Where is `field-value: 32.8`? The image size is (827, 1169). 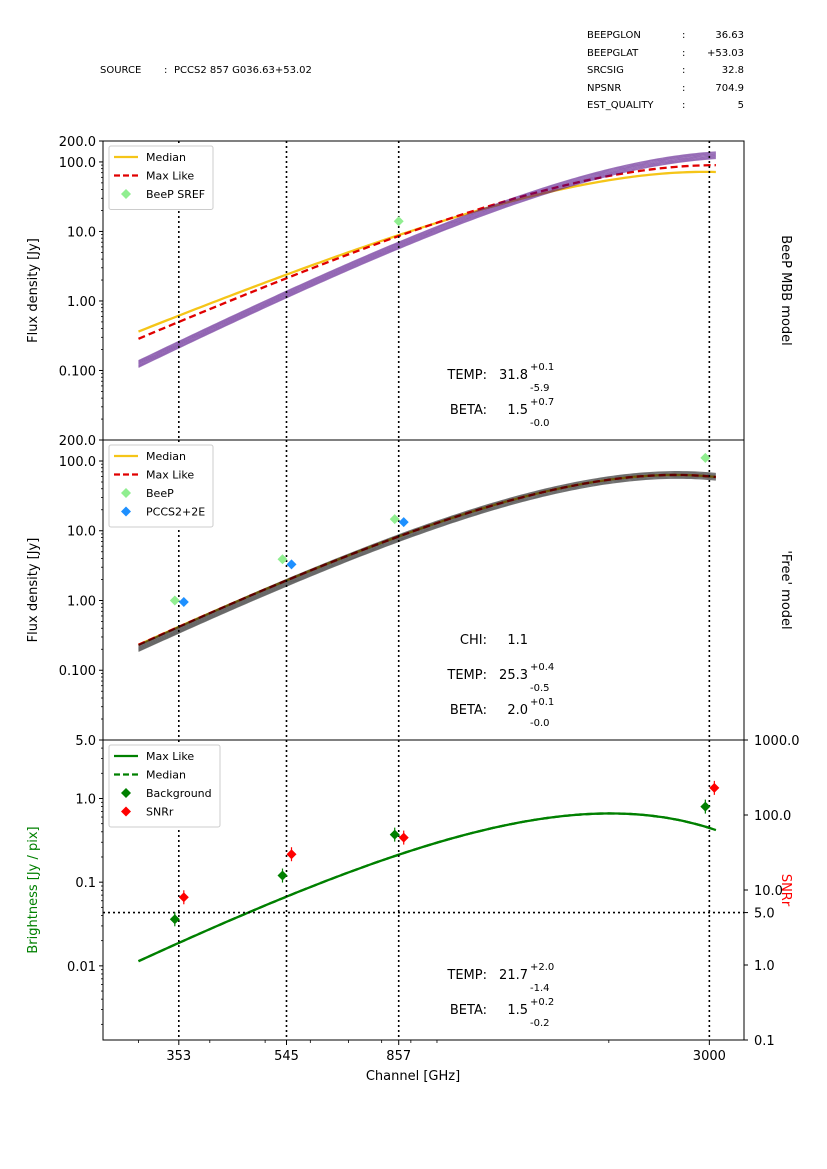
field-value: 32.8 is located at coordinates (733, 70).